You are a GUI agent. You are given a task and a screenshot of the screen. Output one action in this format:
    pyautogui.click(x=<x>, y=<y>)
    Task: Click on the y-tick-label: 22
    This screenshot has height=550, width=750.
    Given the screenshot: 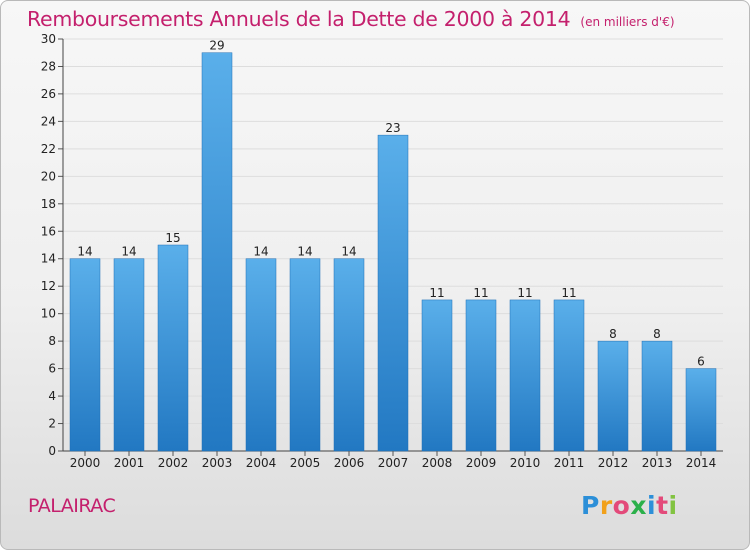 What is the action you would take?
    pyautogui.click(x=48, y=149)
    